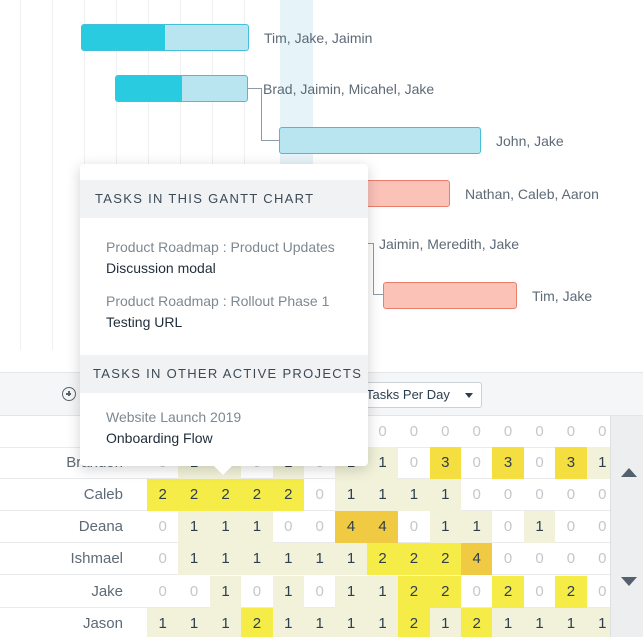 The height and width of the screenshot is (637, 643). I want to click on task-name-link: Testing URL, so click(144, 322).